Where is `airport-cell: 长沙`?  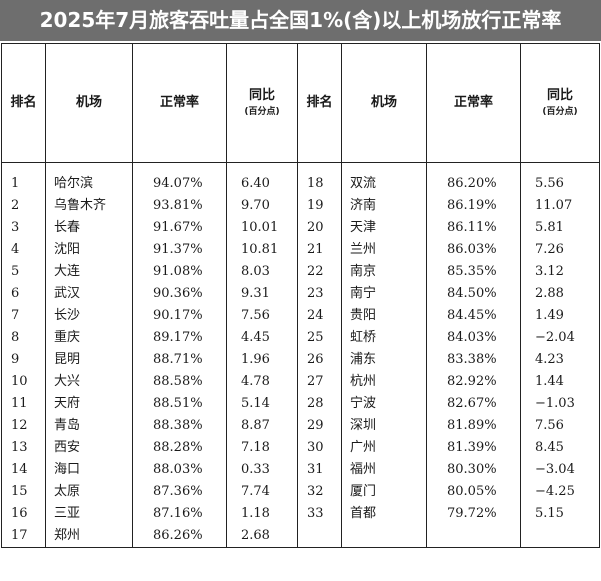 airport-cell: 长沙 is located at coordinates (89, 316).